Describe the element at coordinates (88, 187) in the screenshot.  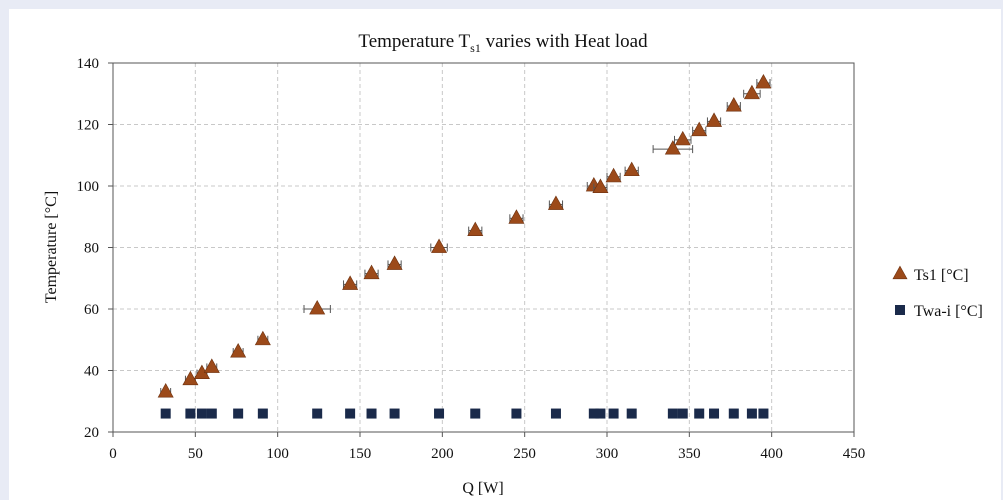
I see `y-tick-label: 100` at that location.